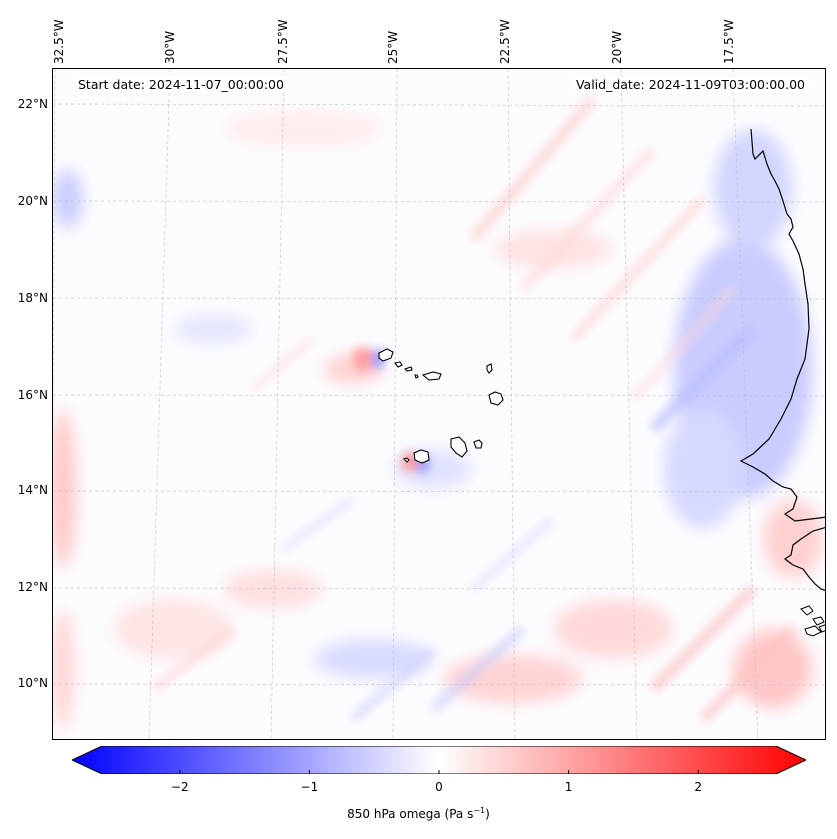  Describe the element at coordinates (32, 298) in the screenshot. I see `lat-label: 18°N` at that location.